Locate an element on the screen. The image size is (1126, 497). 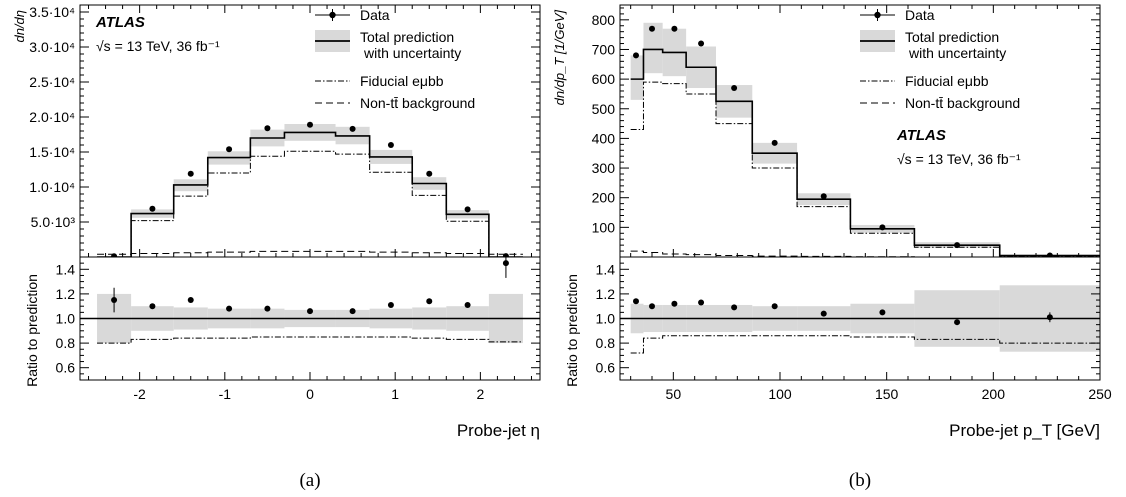
y-tick-label: 700 is located at coordinates (604, 49).